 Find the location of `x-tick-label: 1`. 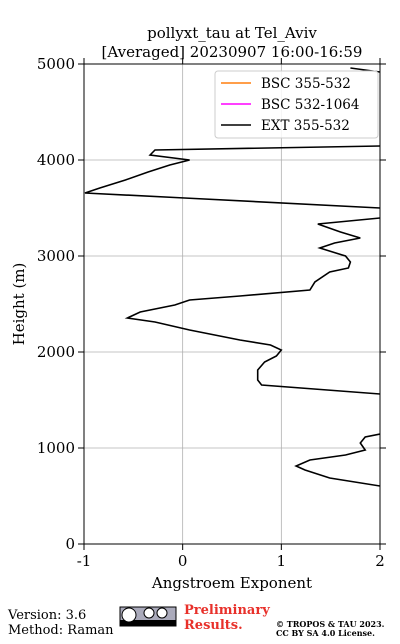

x-tick-label: 1 is located at coordinates (282, 561).